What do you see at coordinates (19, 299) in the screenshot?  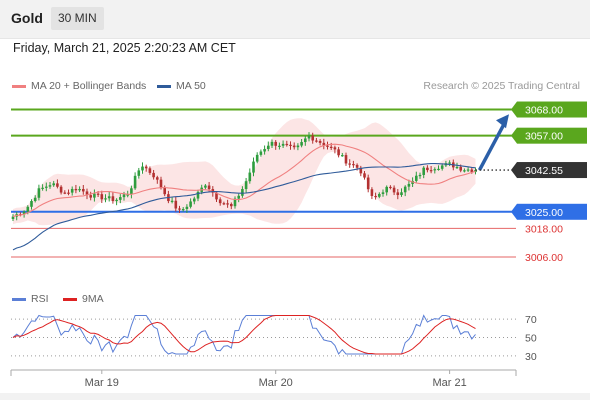 I see `rsi-swatch` at bounding box center [19, 299].